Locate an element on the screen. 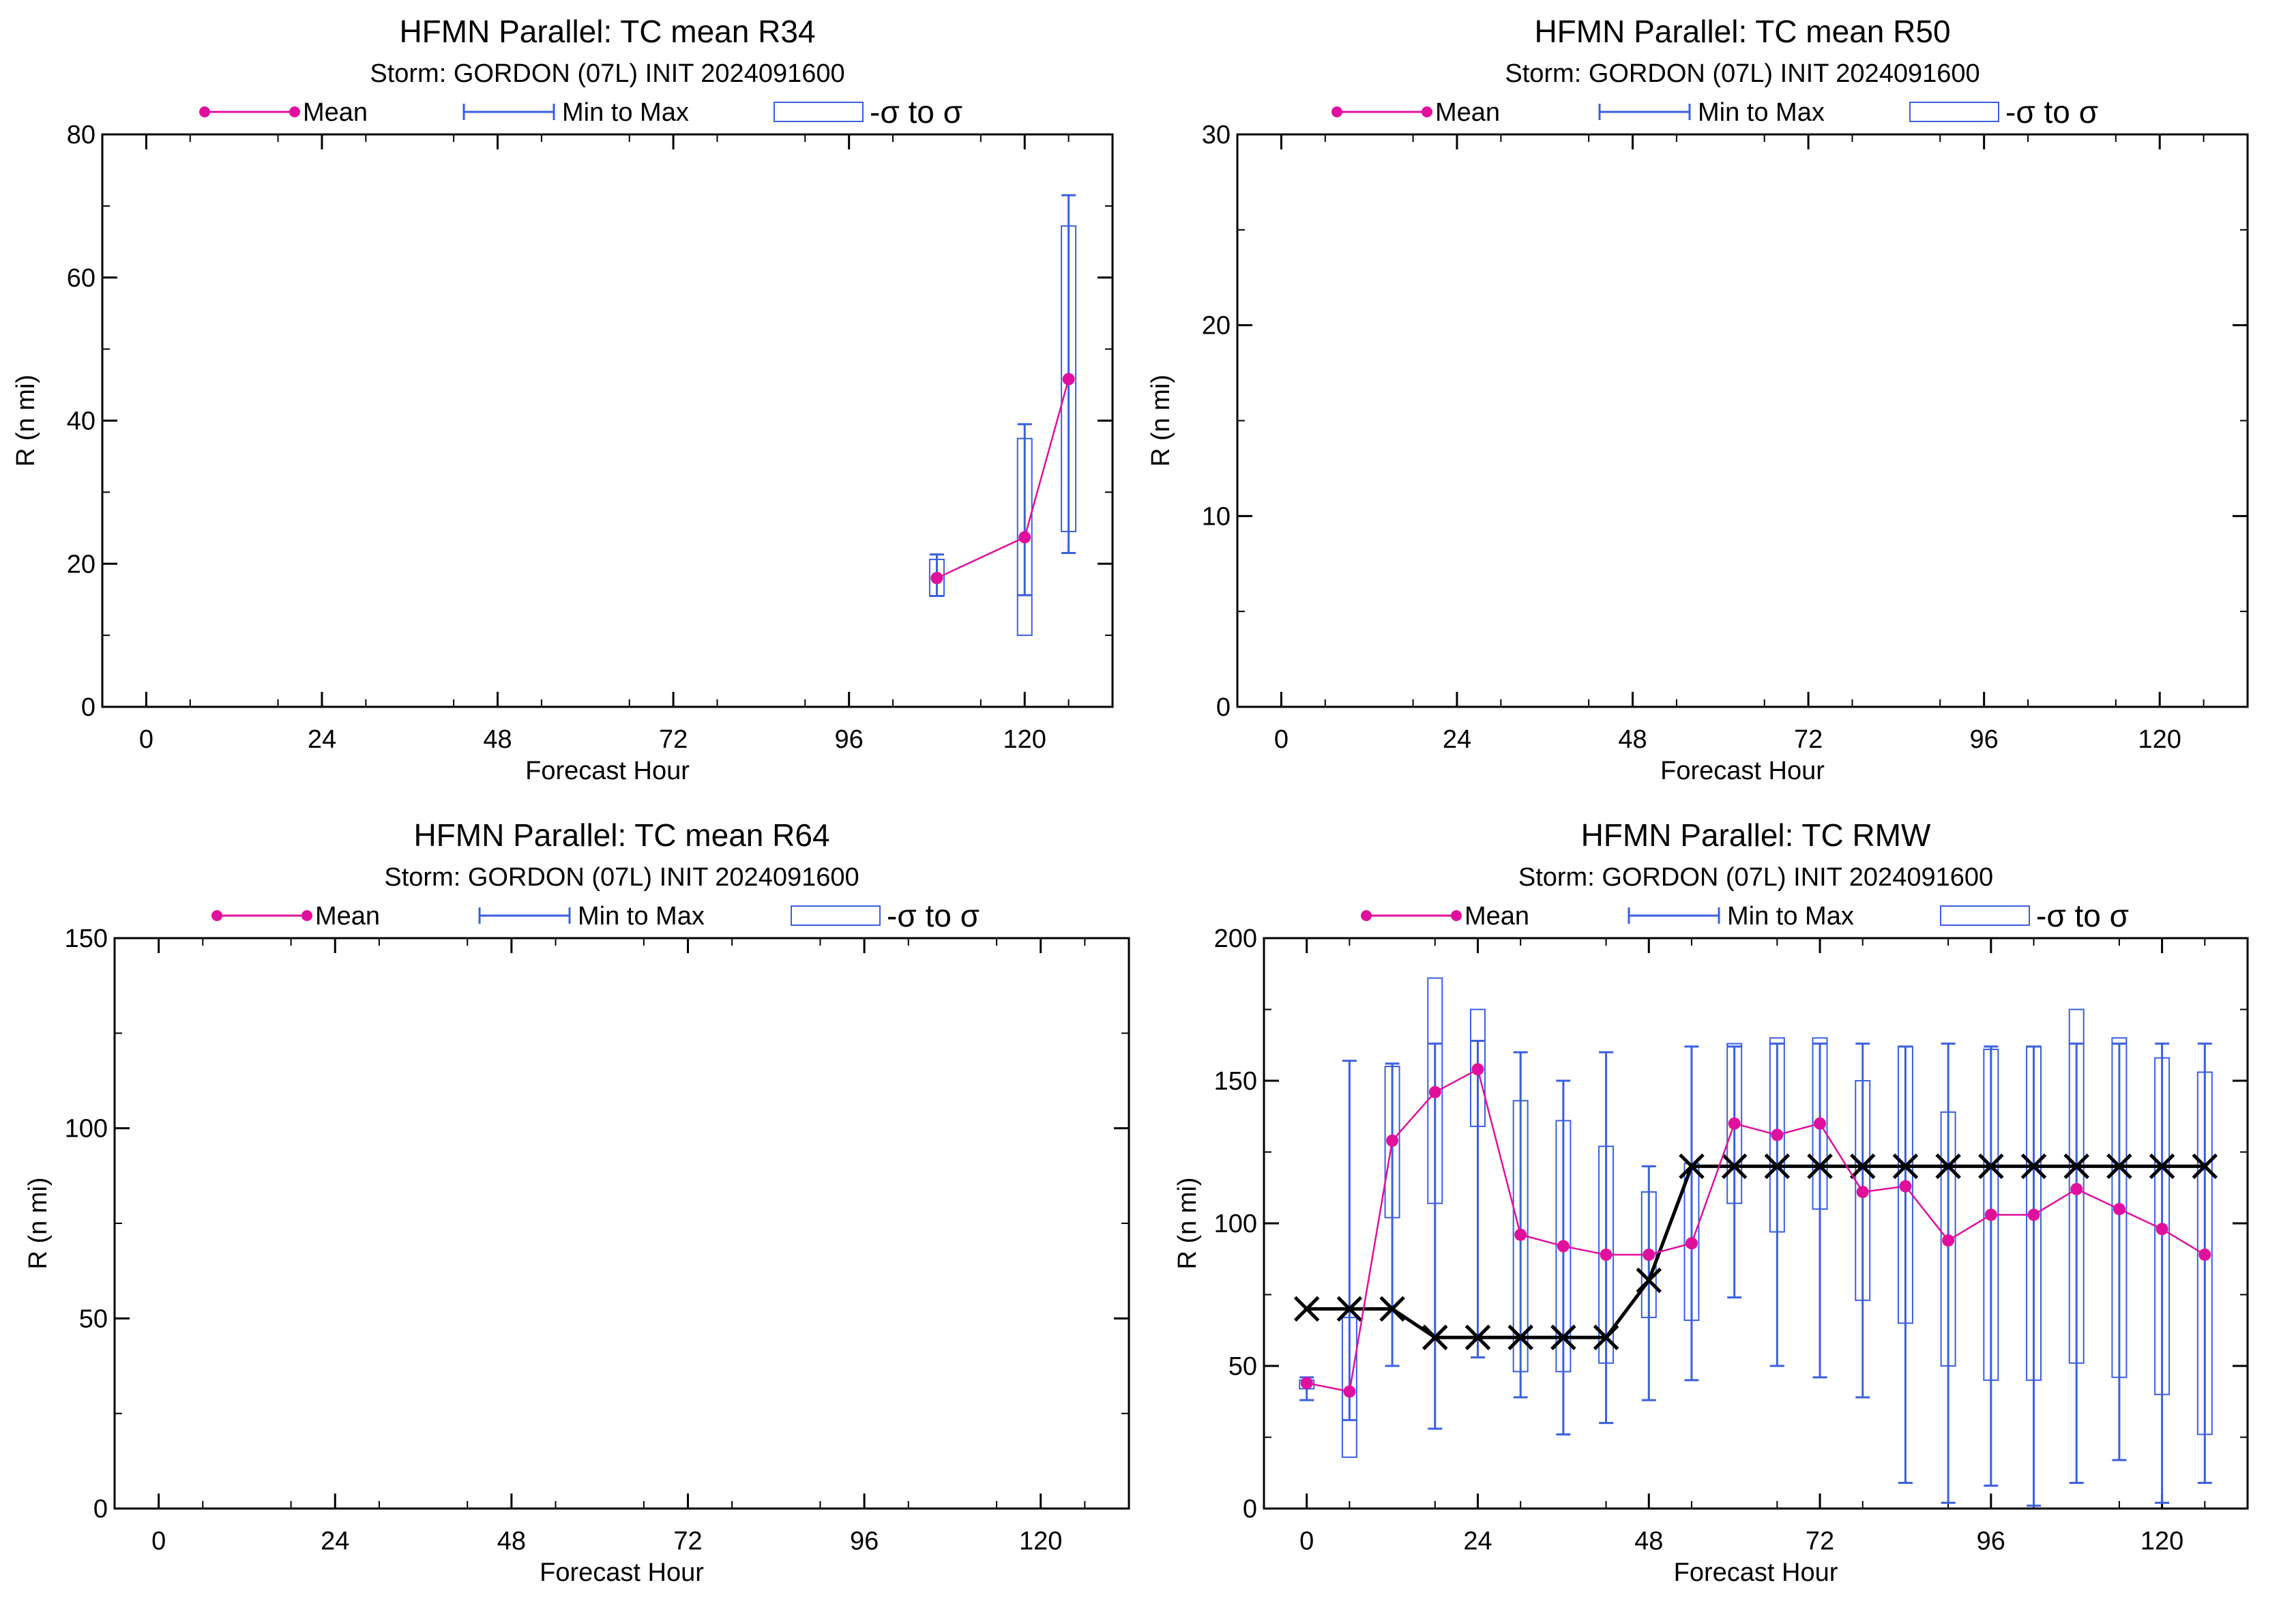 This screenshot has width=2296, height=1602. y-tick-label: 150 is located at coordinates (87, 939).